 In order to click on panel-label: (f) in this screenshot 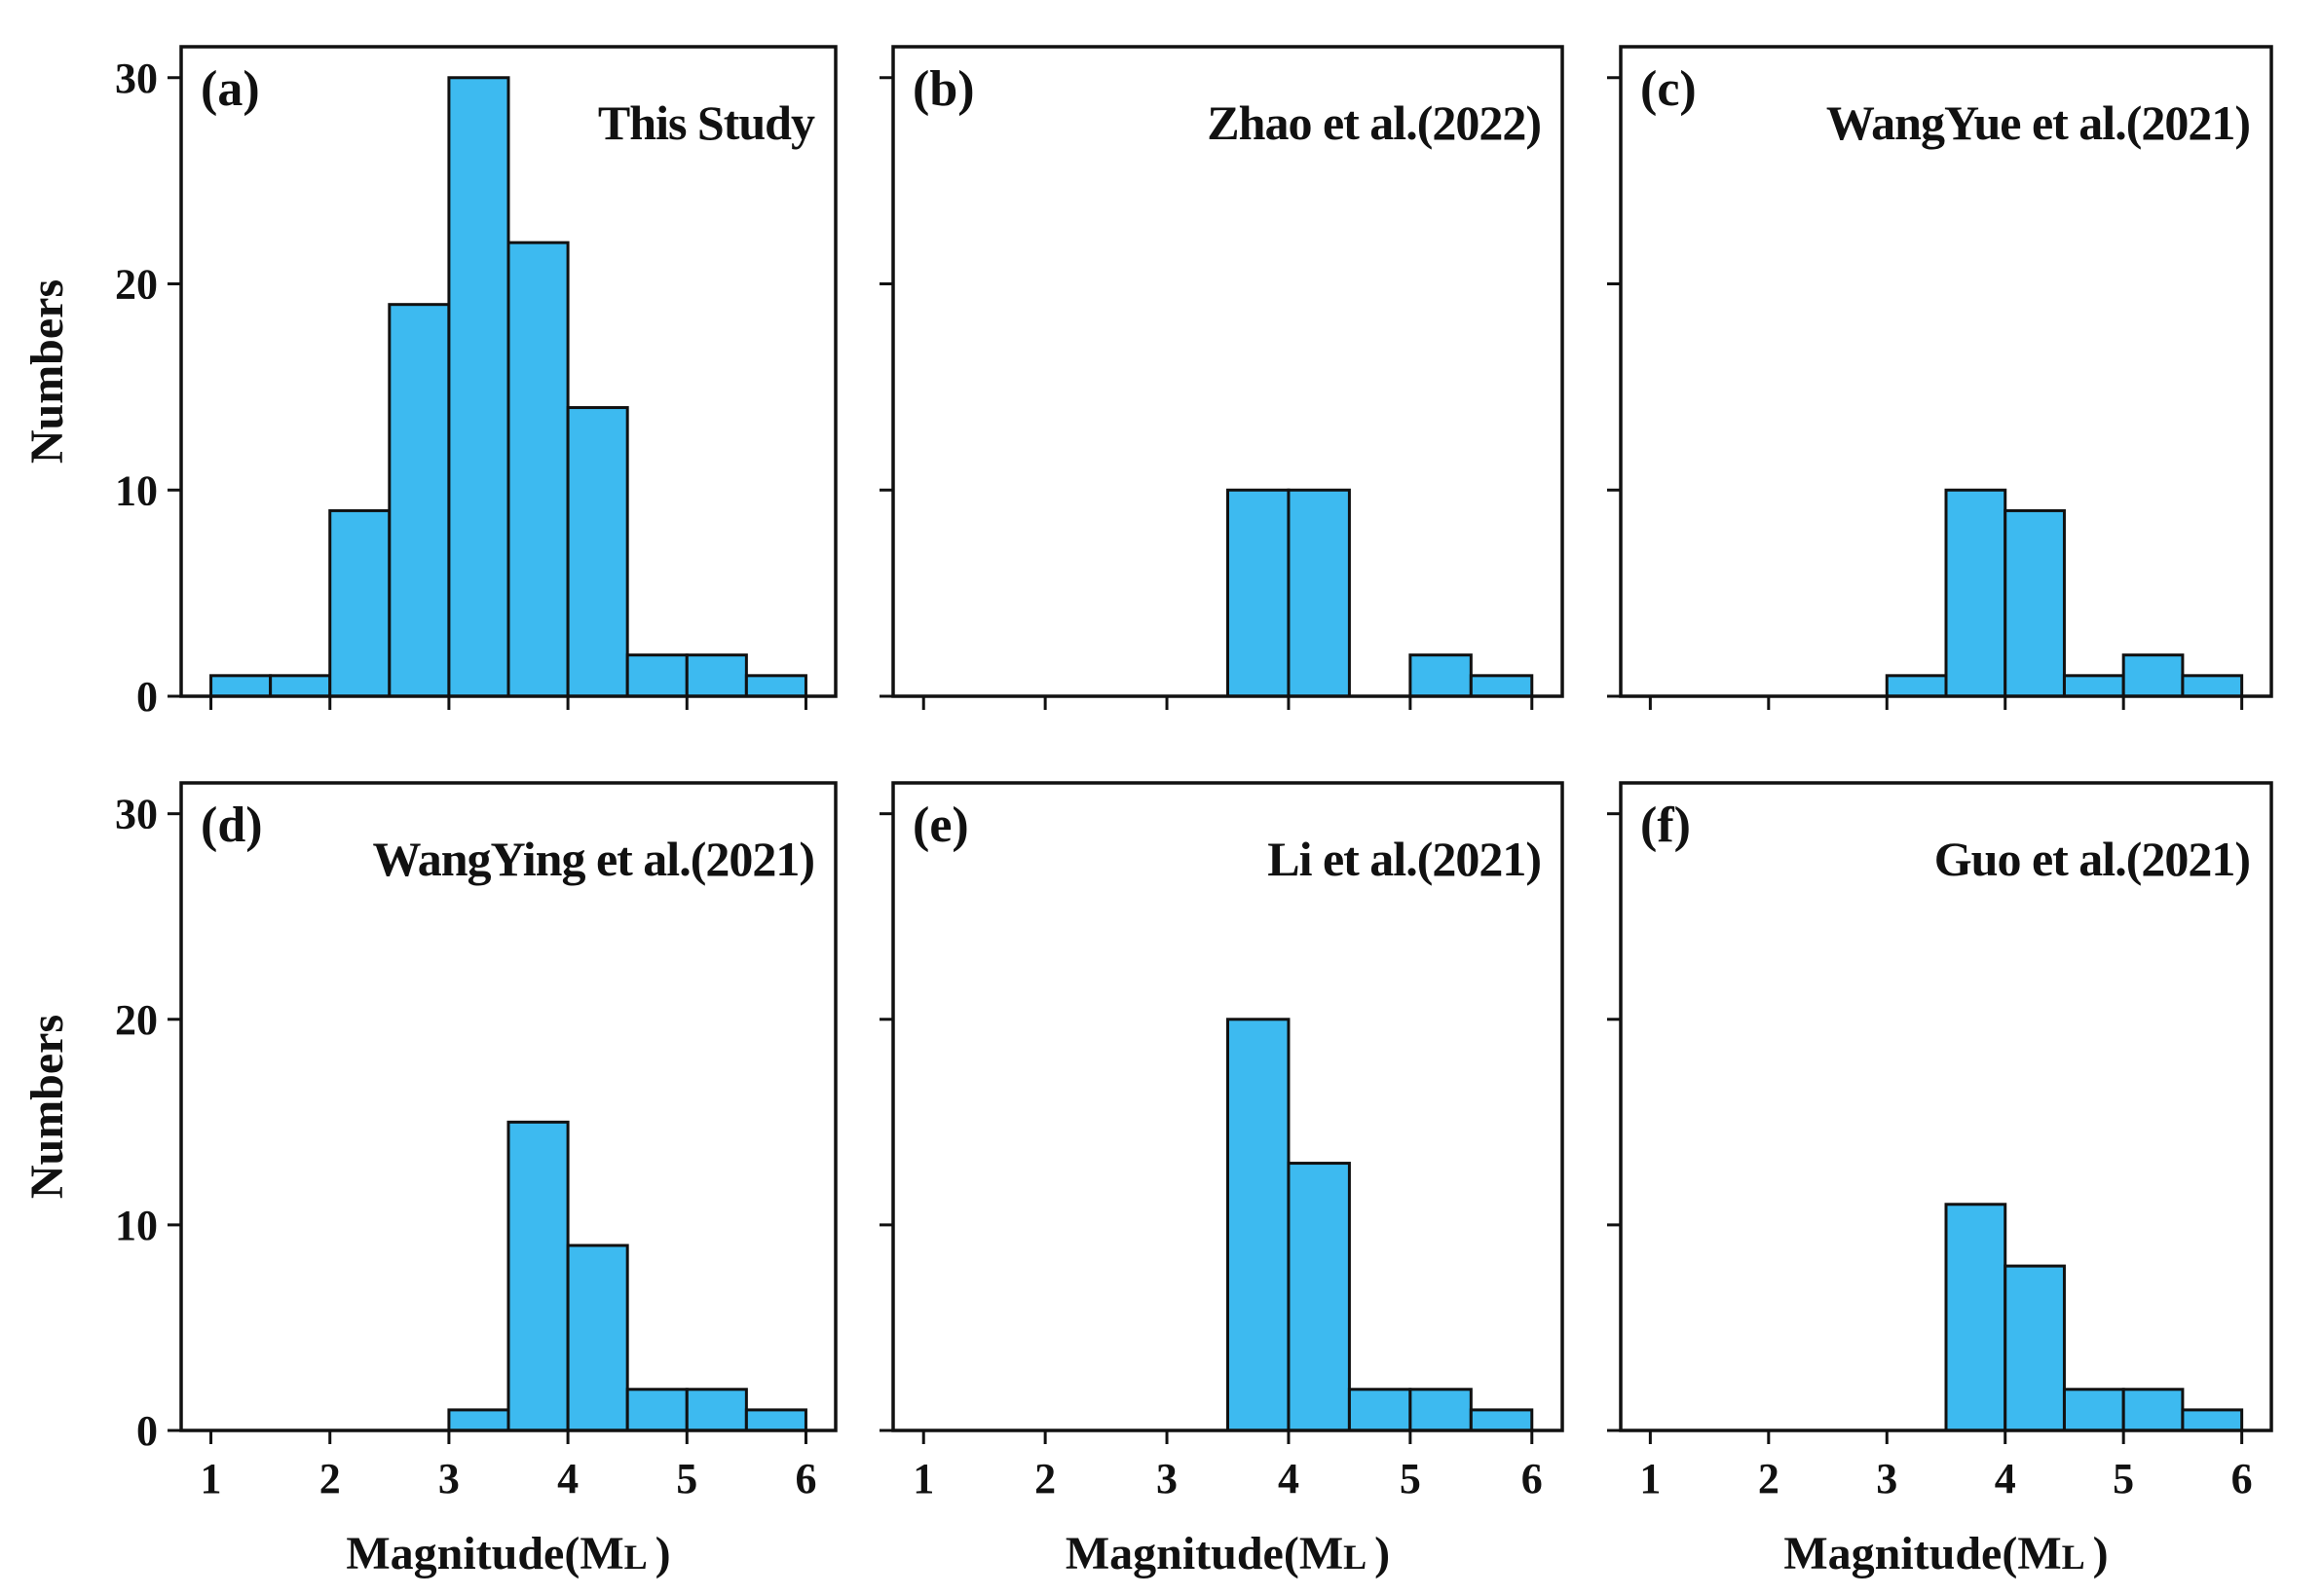, I will do `click(1666, 825)`.